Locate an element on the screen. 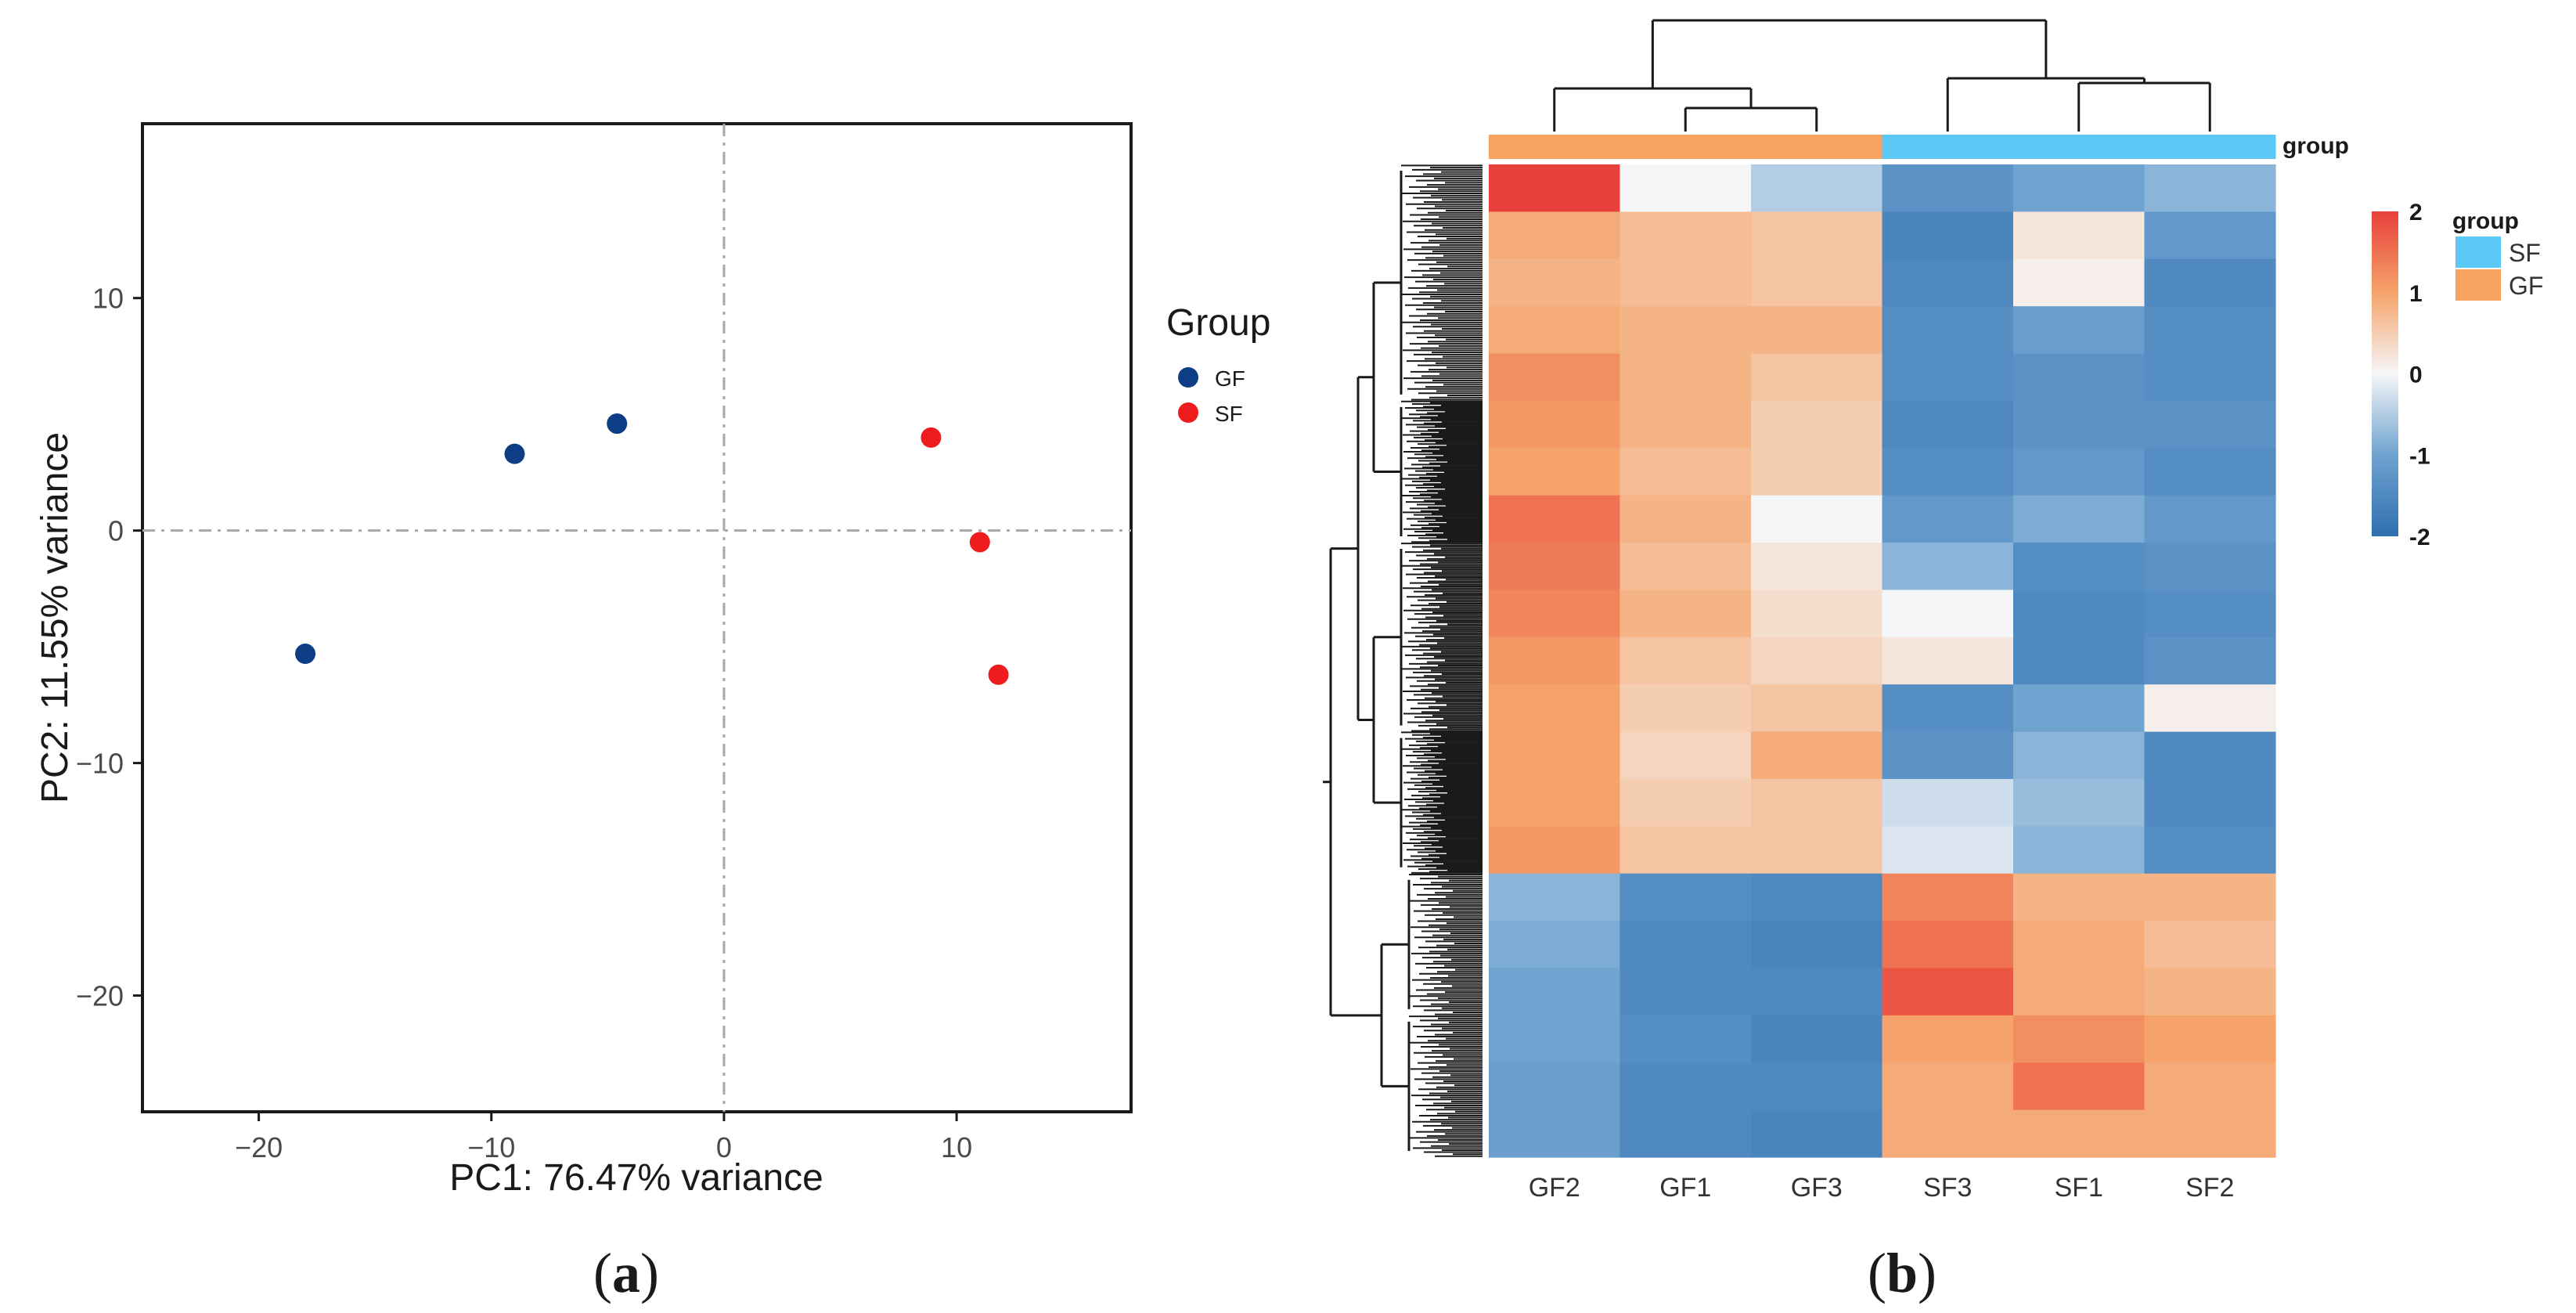 The image size is (2576, 1313). pca-y-ticks: −20 −10 0 10 is located at coordinates (109, 647).